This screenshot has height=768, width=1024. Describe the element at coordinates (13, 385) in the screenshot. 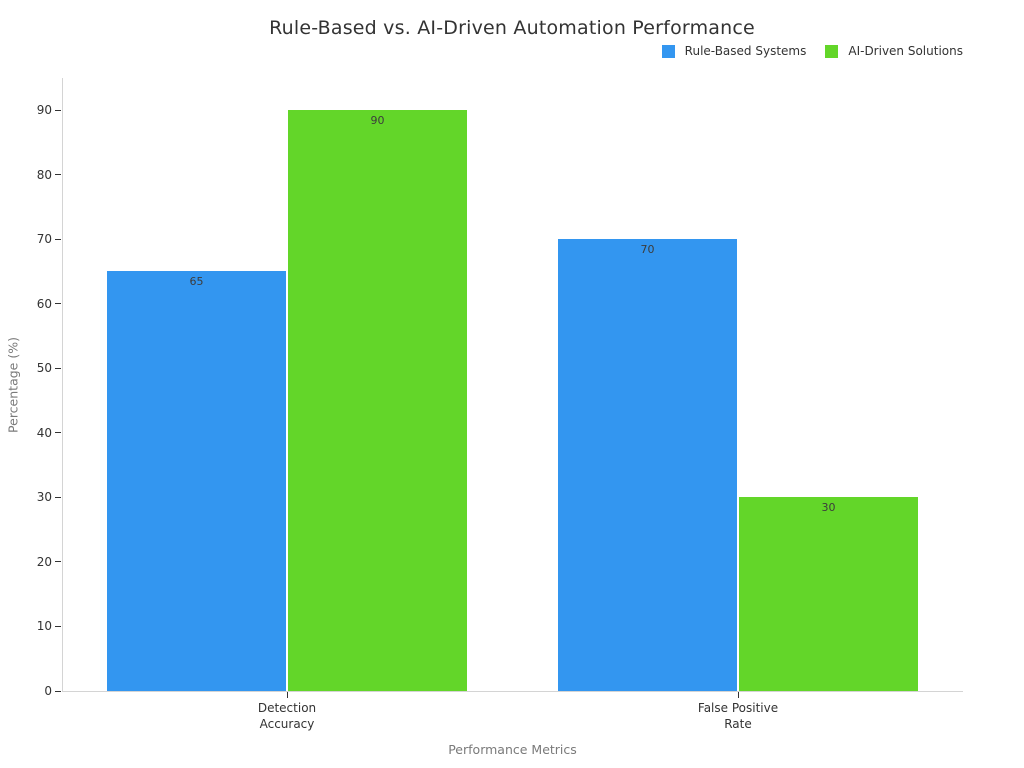

I see `y-axis-title: Percentage (%)` at that location.